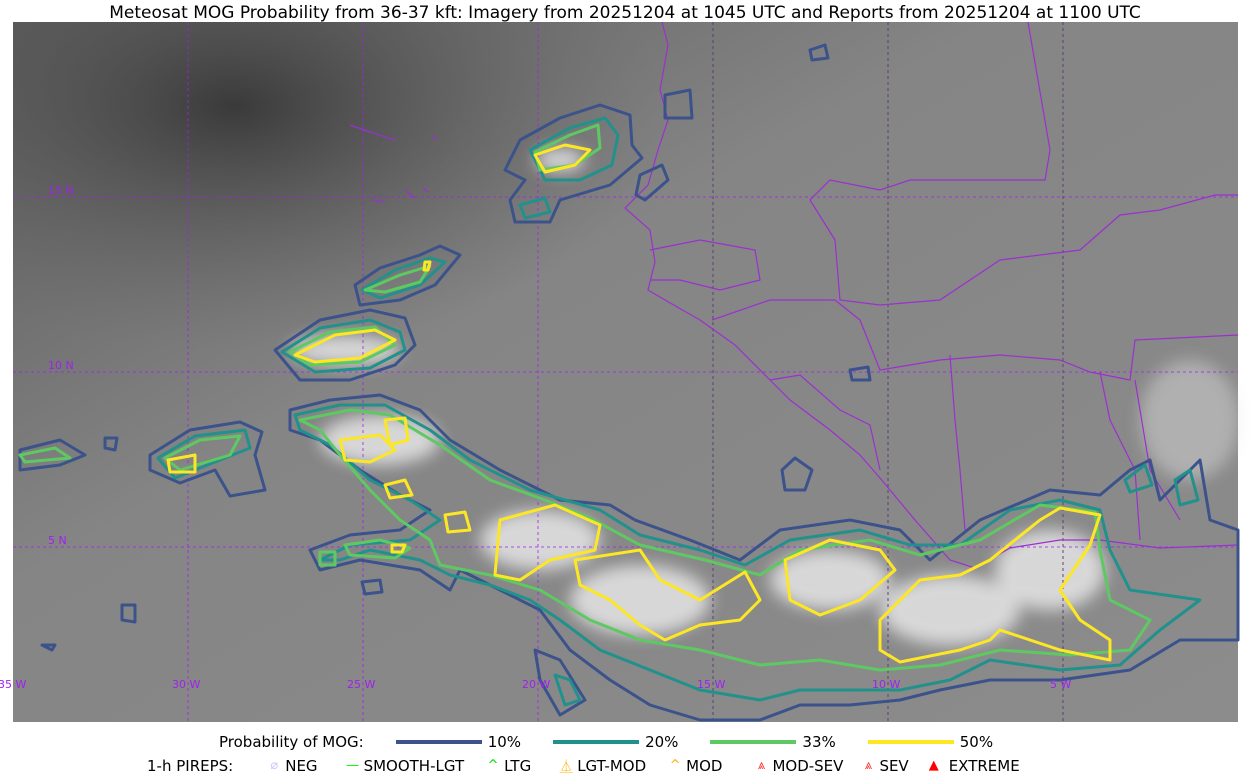  Describe the element at coordinates (518, 765) in the screenshot. I see `pirep-label: LTG` at that location.